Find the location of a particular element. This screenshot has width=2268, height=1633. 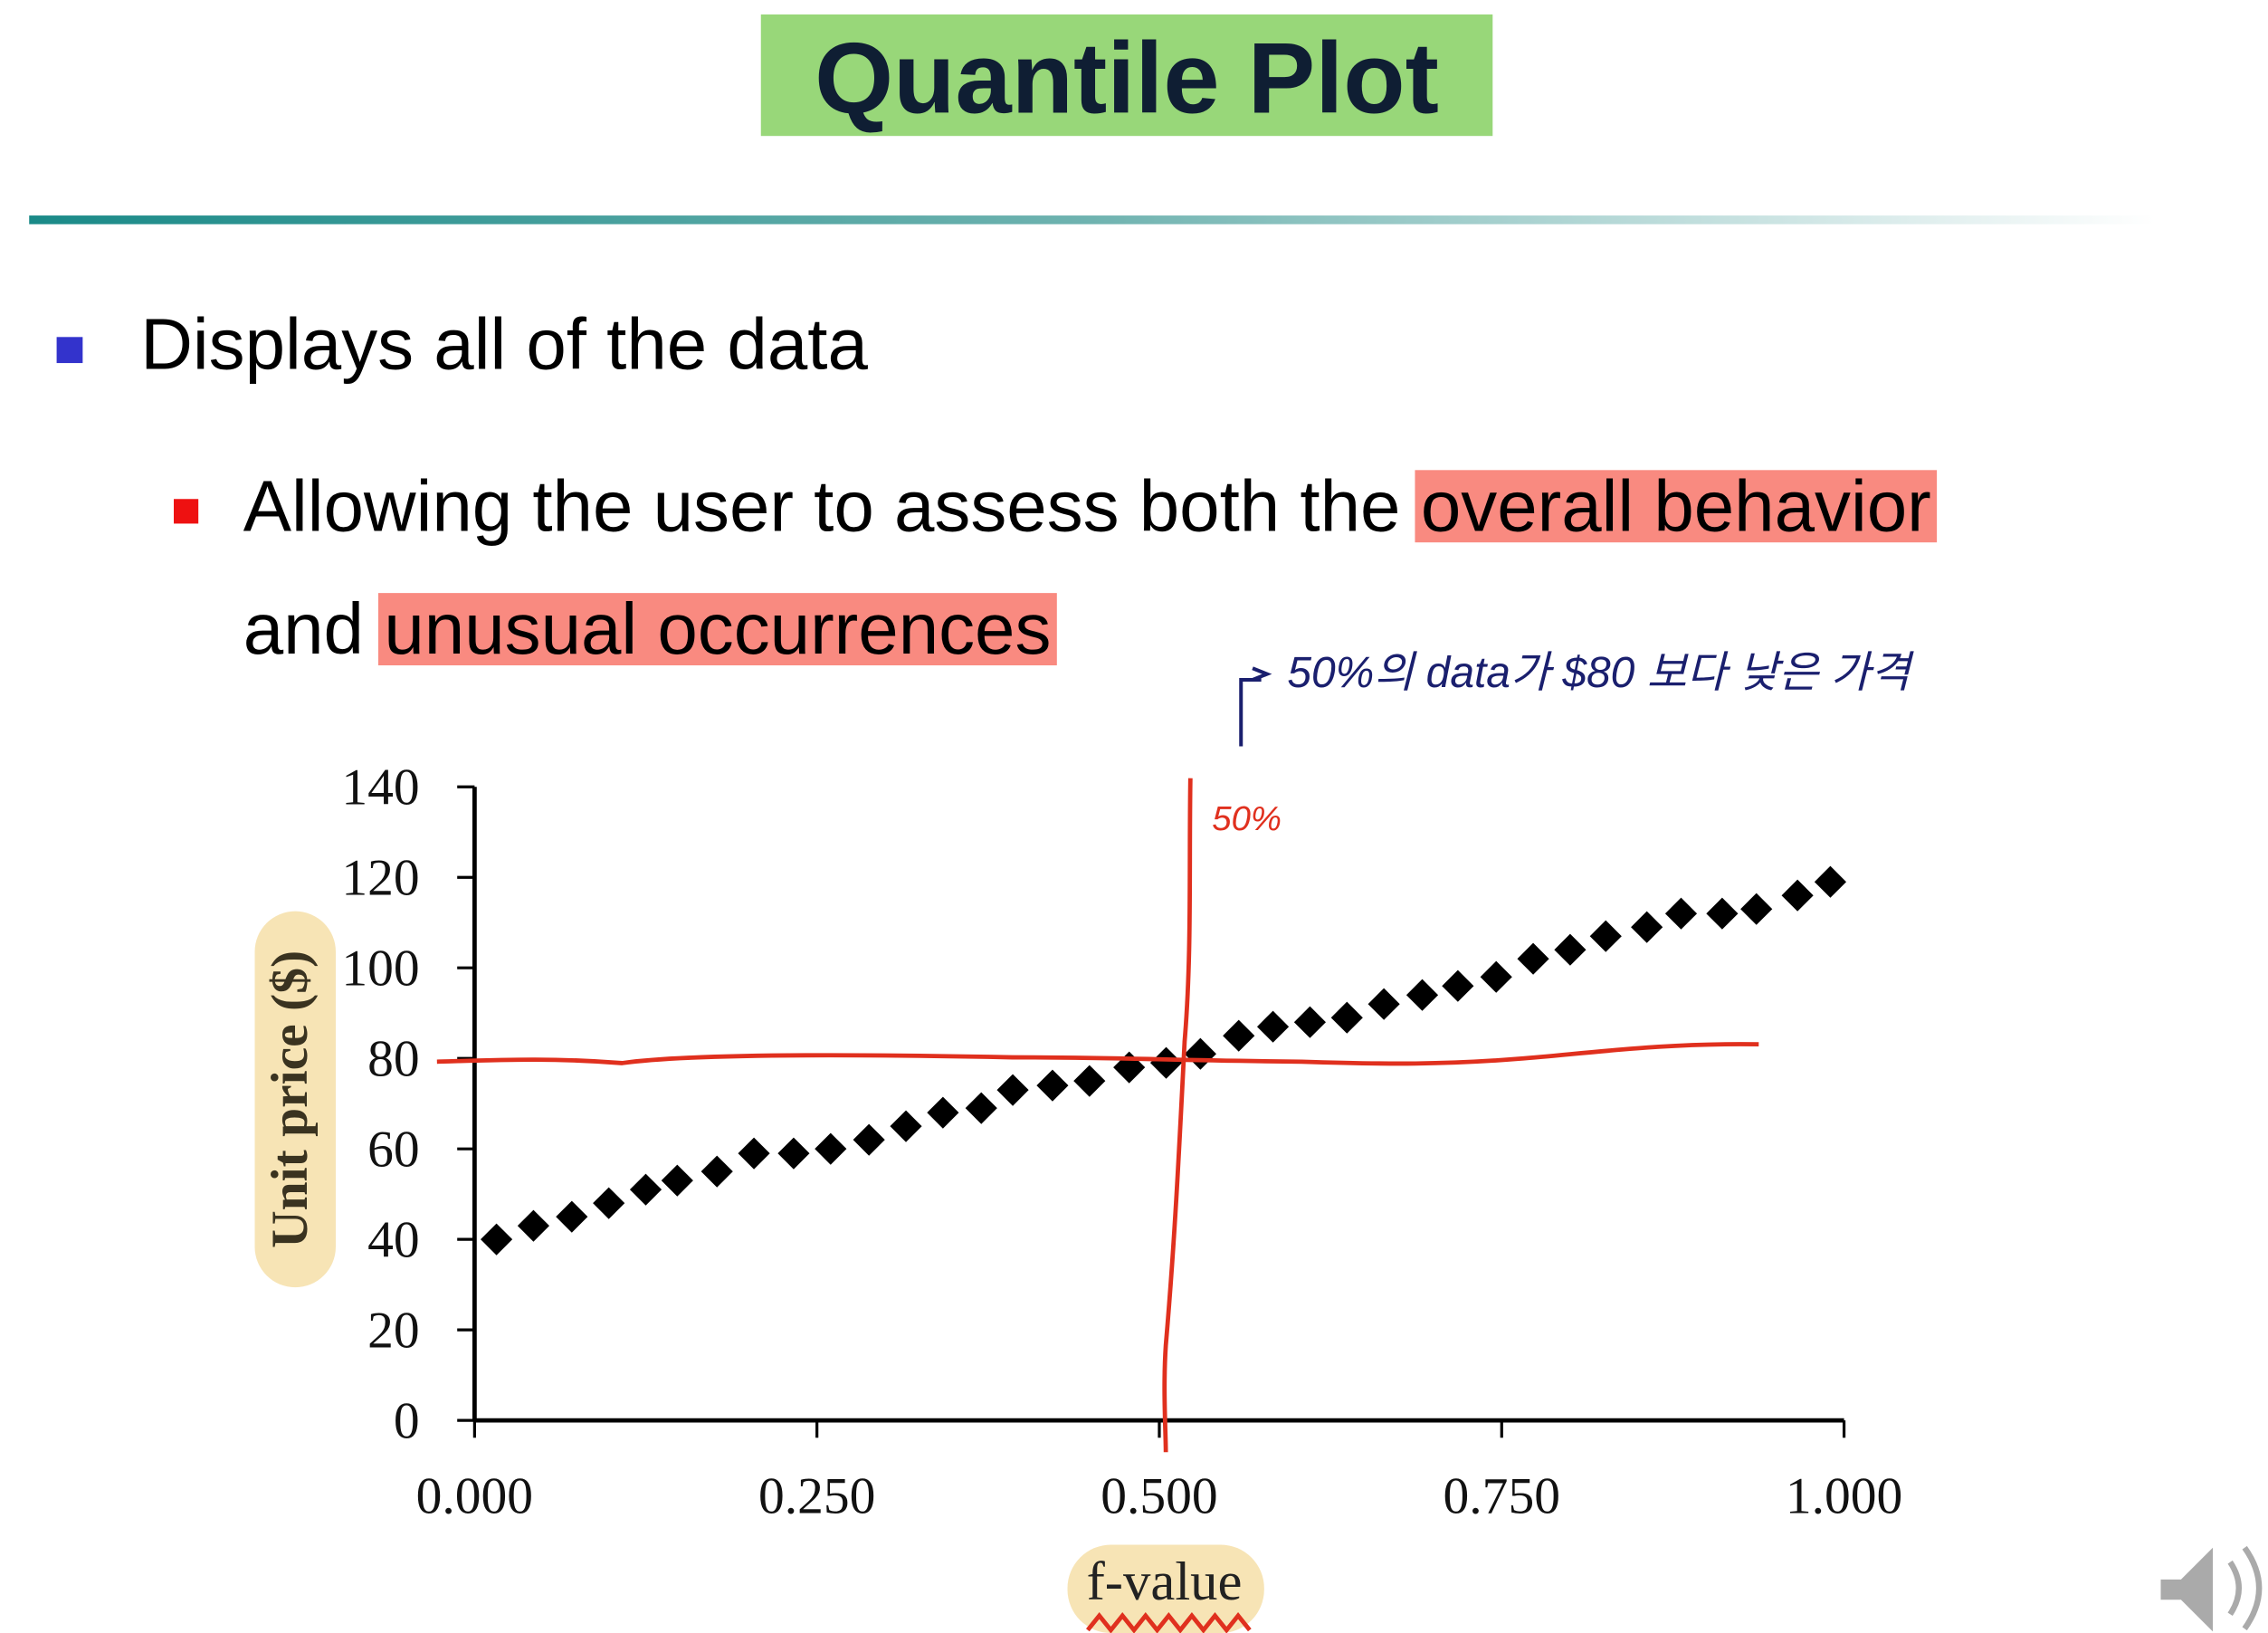

title-highlight is located at coordinates (1127, 75).